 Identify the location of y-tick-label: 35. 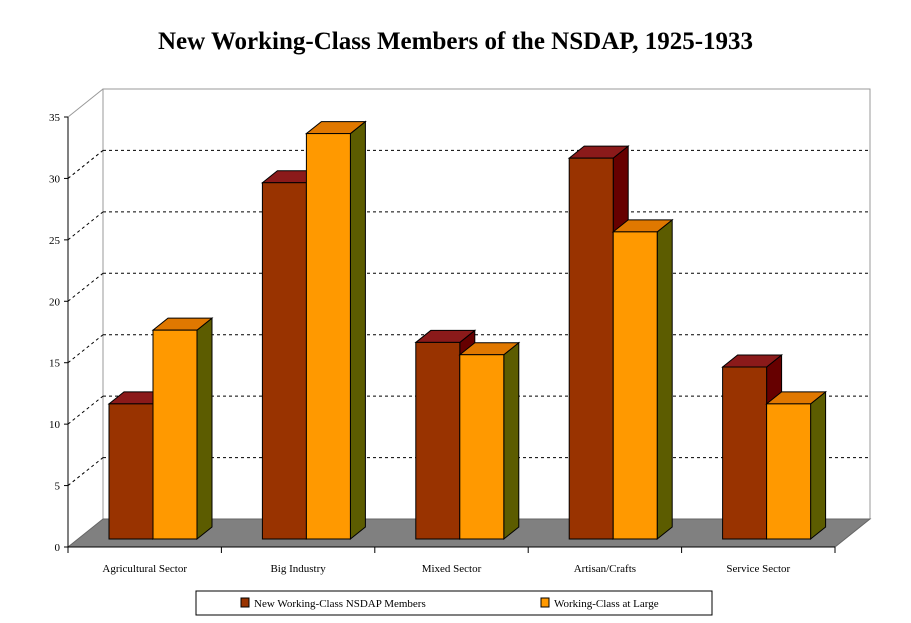
(55, 118).